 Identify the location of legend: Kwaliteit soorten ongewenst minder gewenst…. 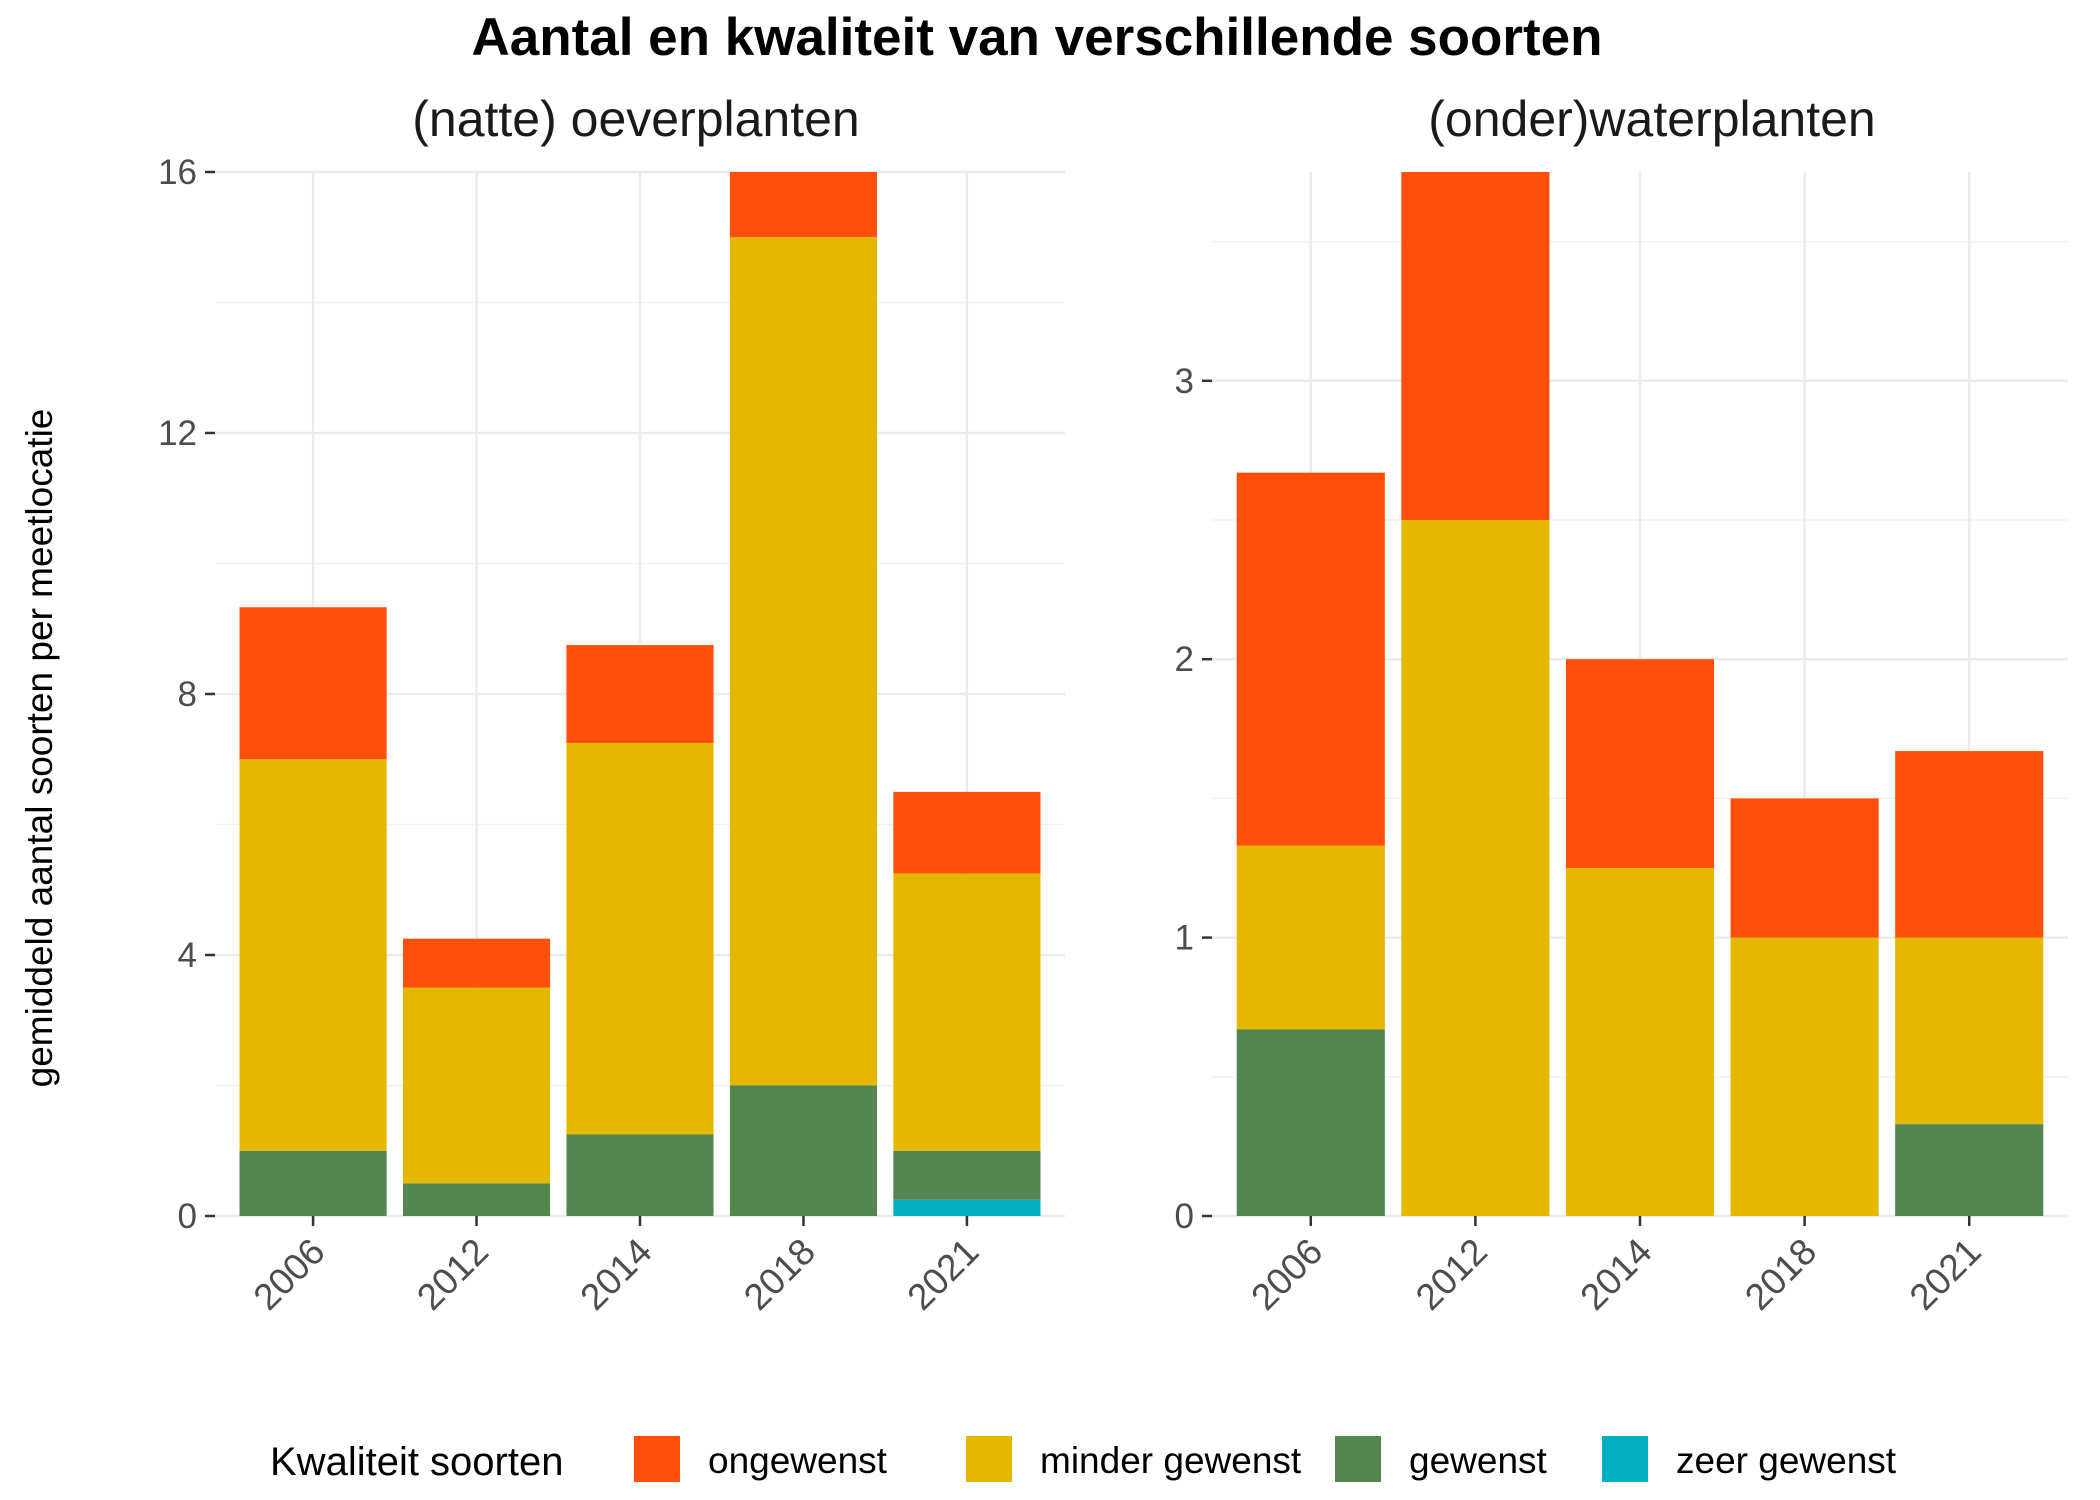
(1083, 1460).